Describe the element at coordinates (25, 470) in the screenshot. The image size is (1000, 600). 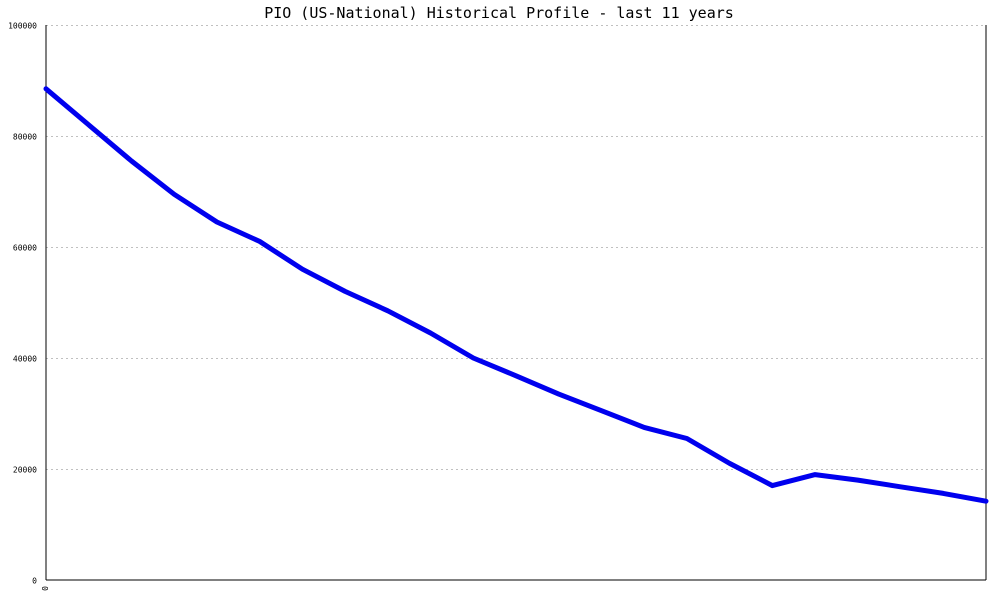
I see `y-tick-label: 20000` at that location.